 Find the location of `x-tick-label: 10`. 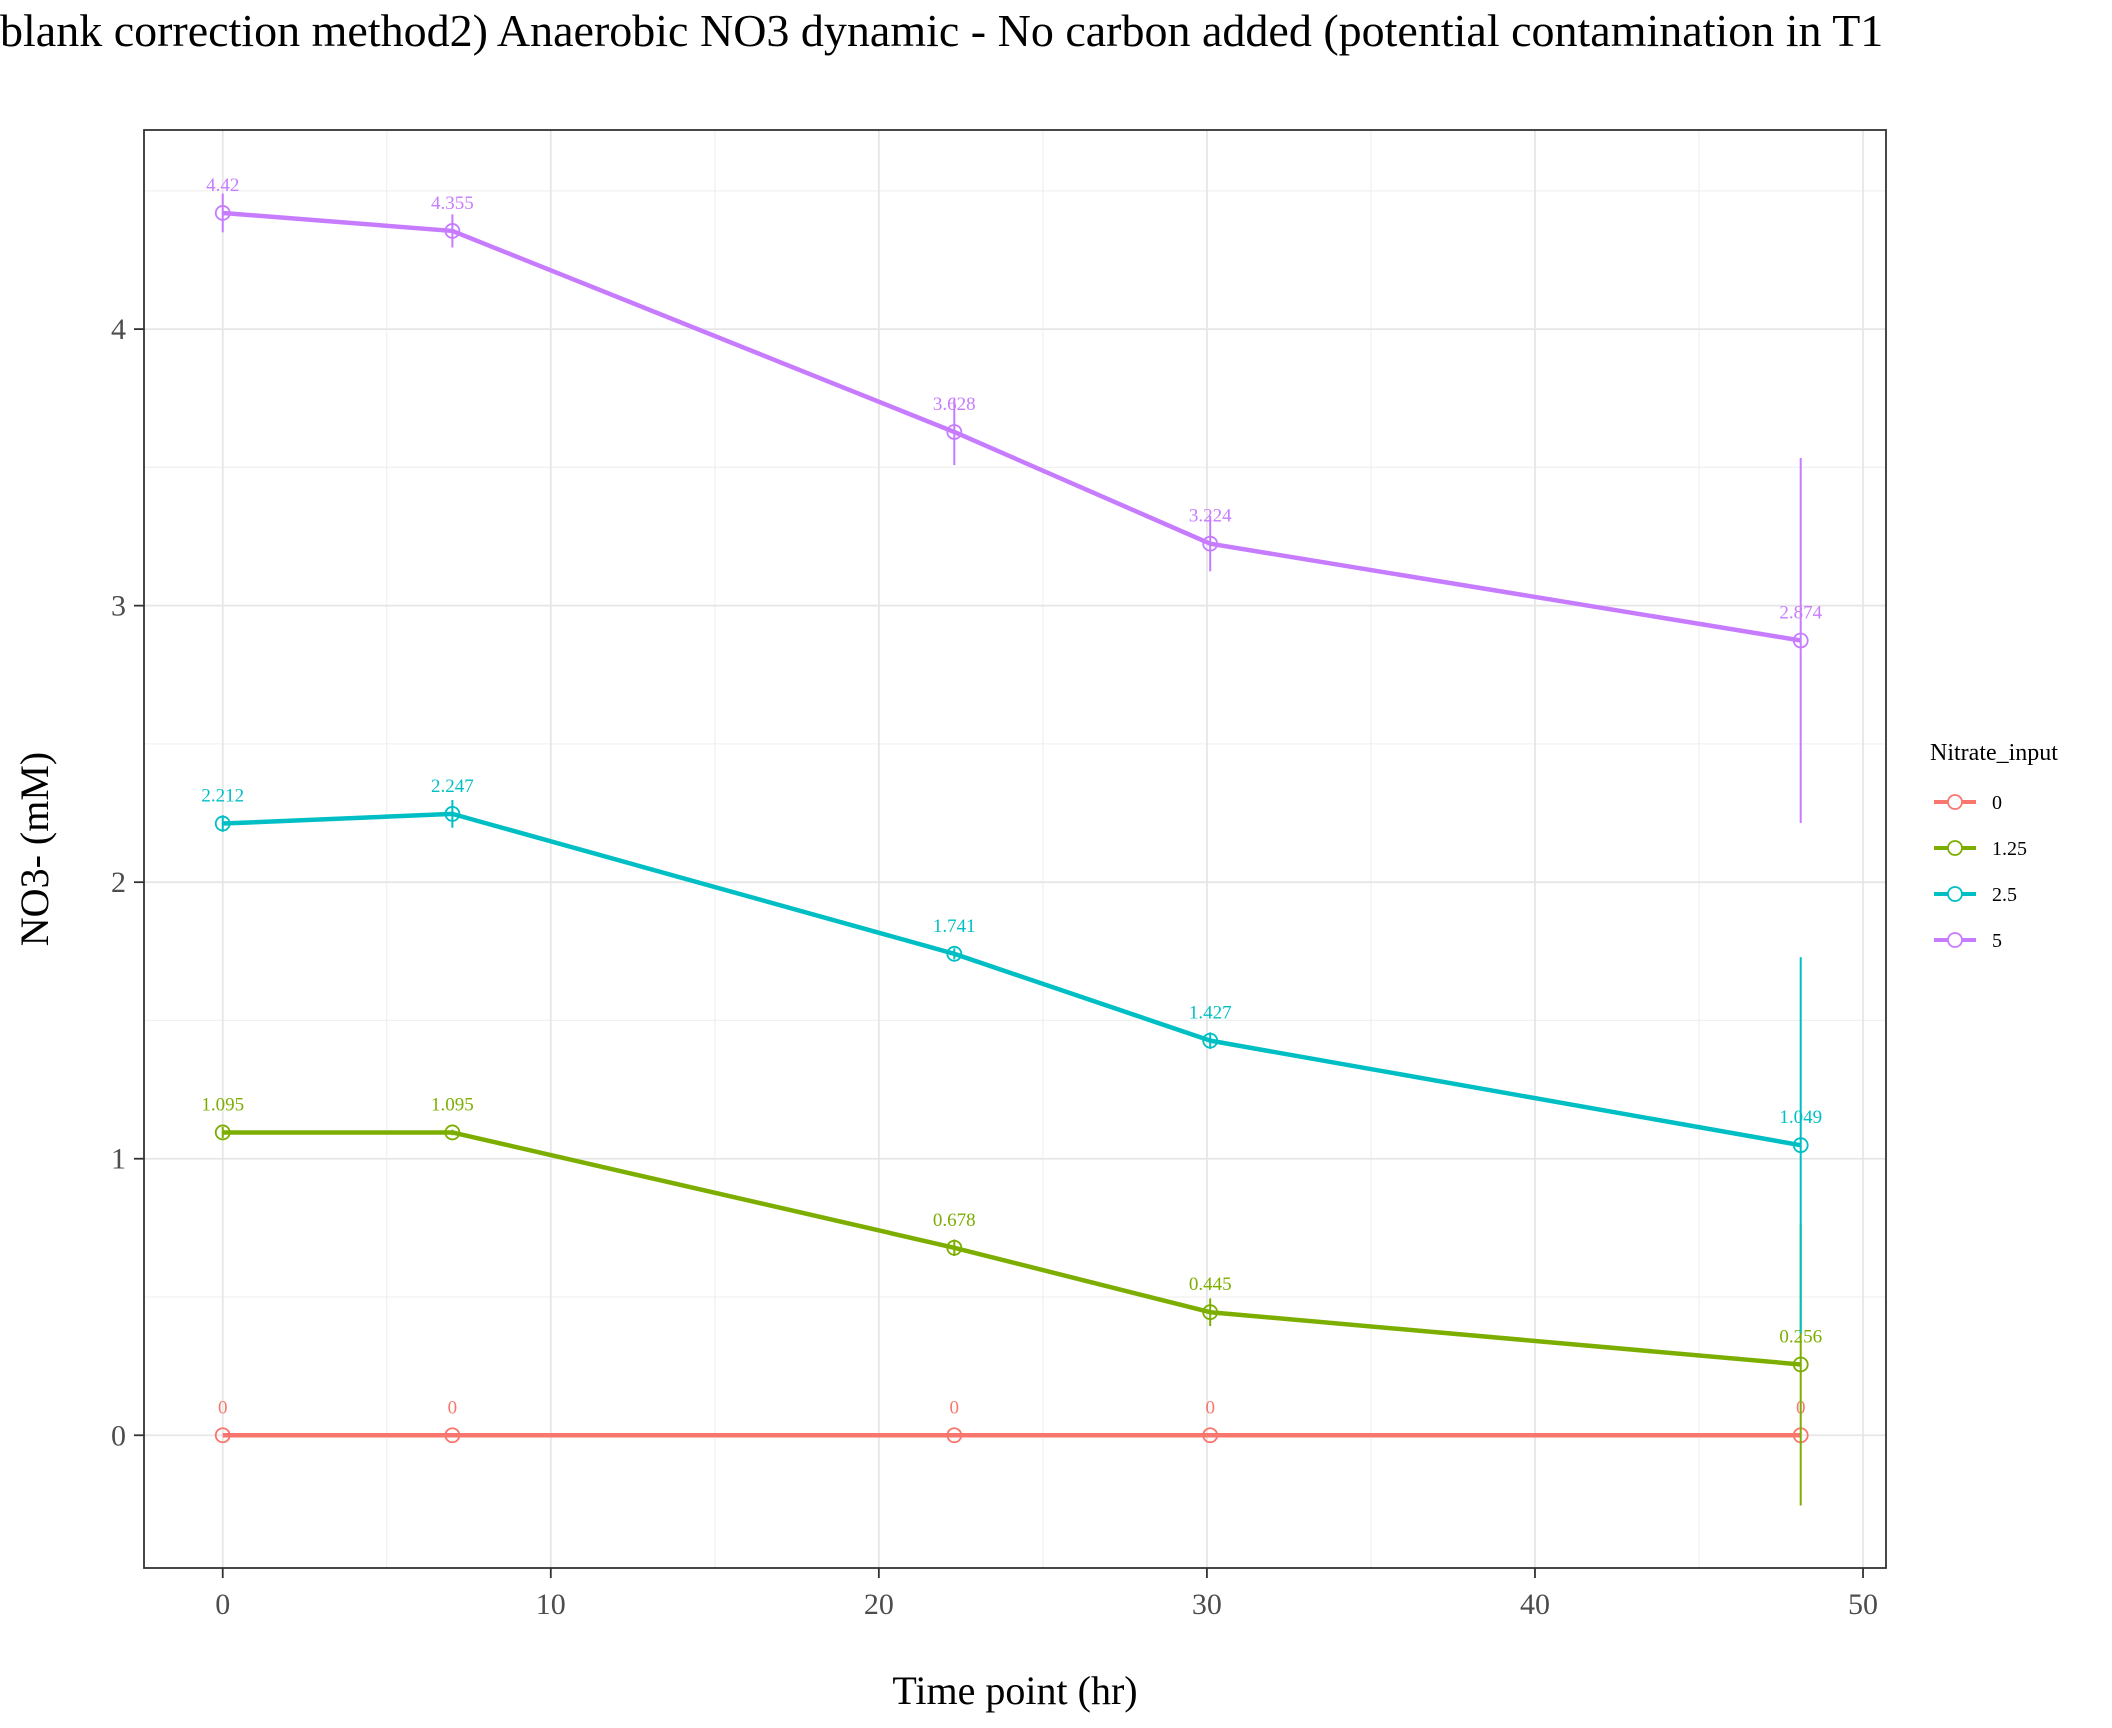

x-tick-label: 10 is located at coordinates (551, 1604).